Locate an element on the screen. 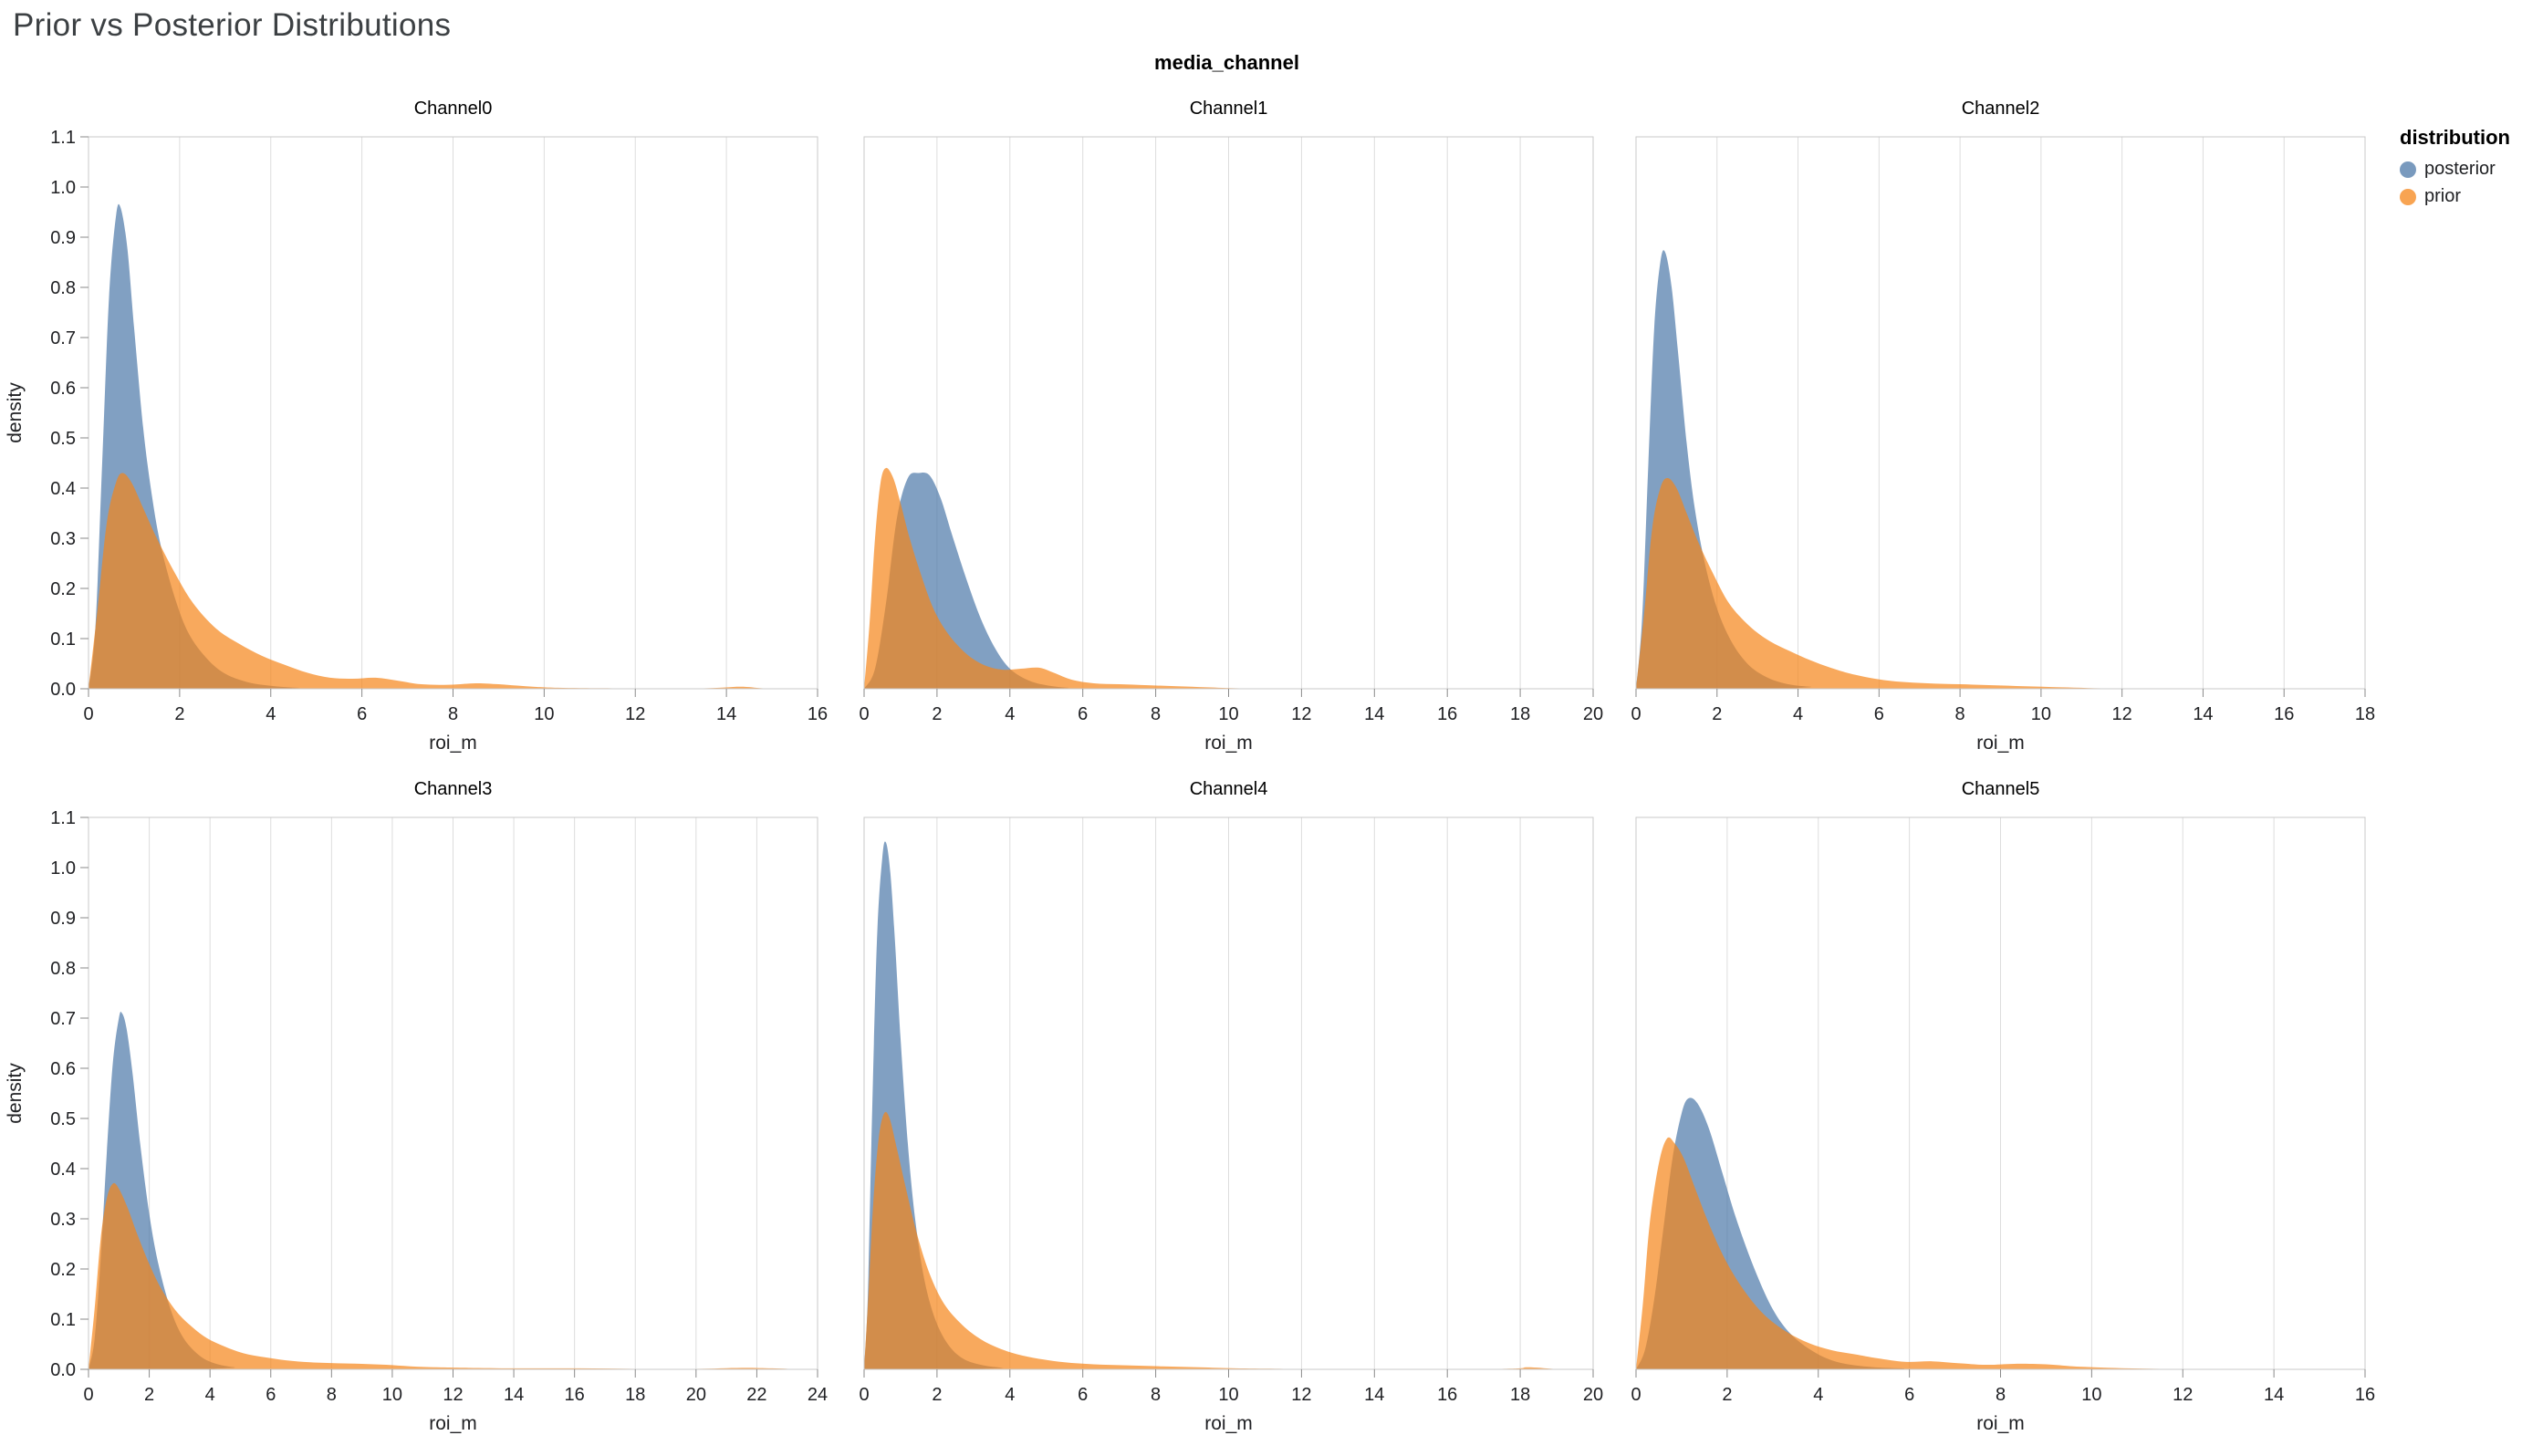  y-tick-label: 0.6 is located at coordinates (63, 389).